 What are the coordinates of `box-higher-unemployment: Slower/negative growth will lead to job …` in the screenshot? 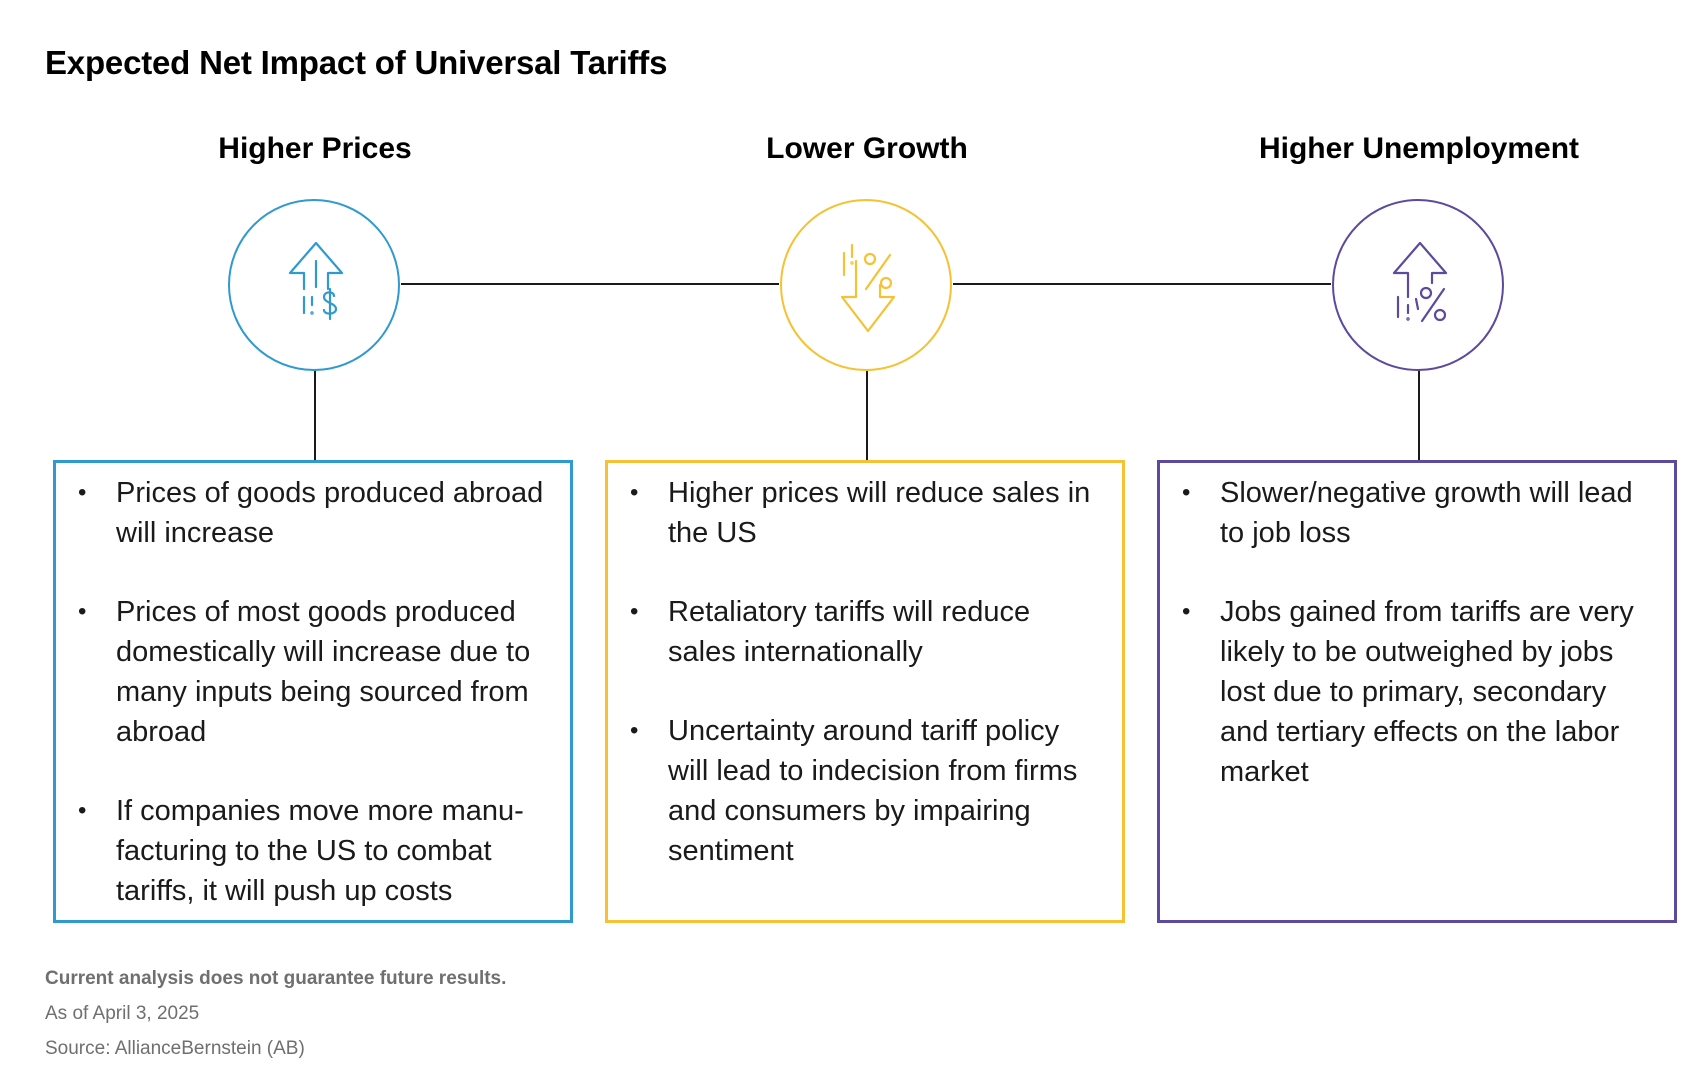 It's located at (1417, 691).